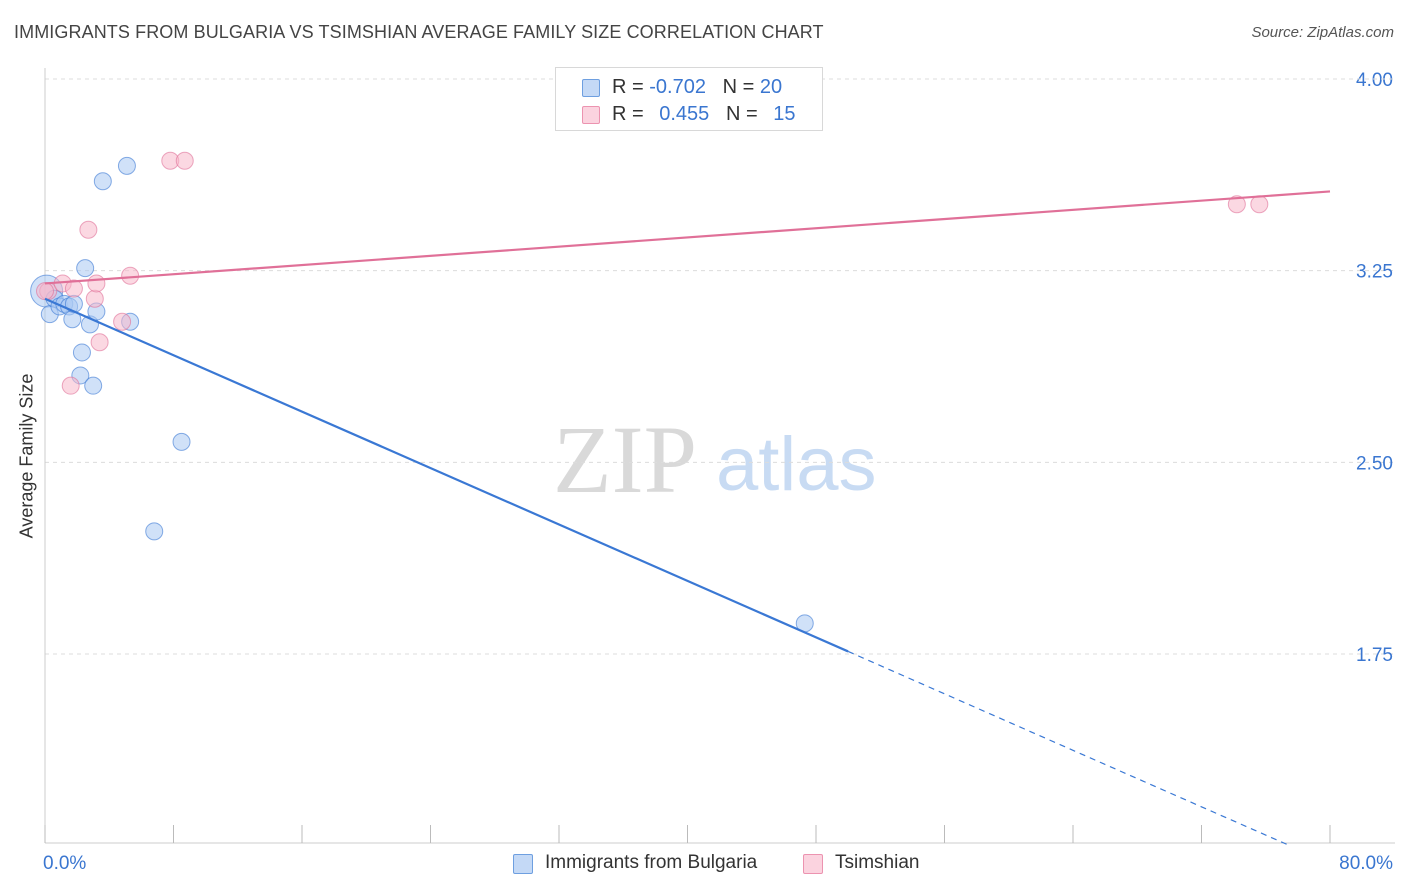 The image size is (1406, 892). What do you see at coordinates (1374, 80) in the screenshot?
I see `y-tick-label: 4.00` at bounding box center [1374, 80].